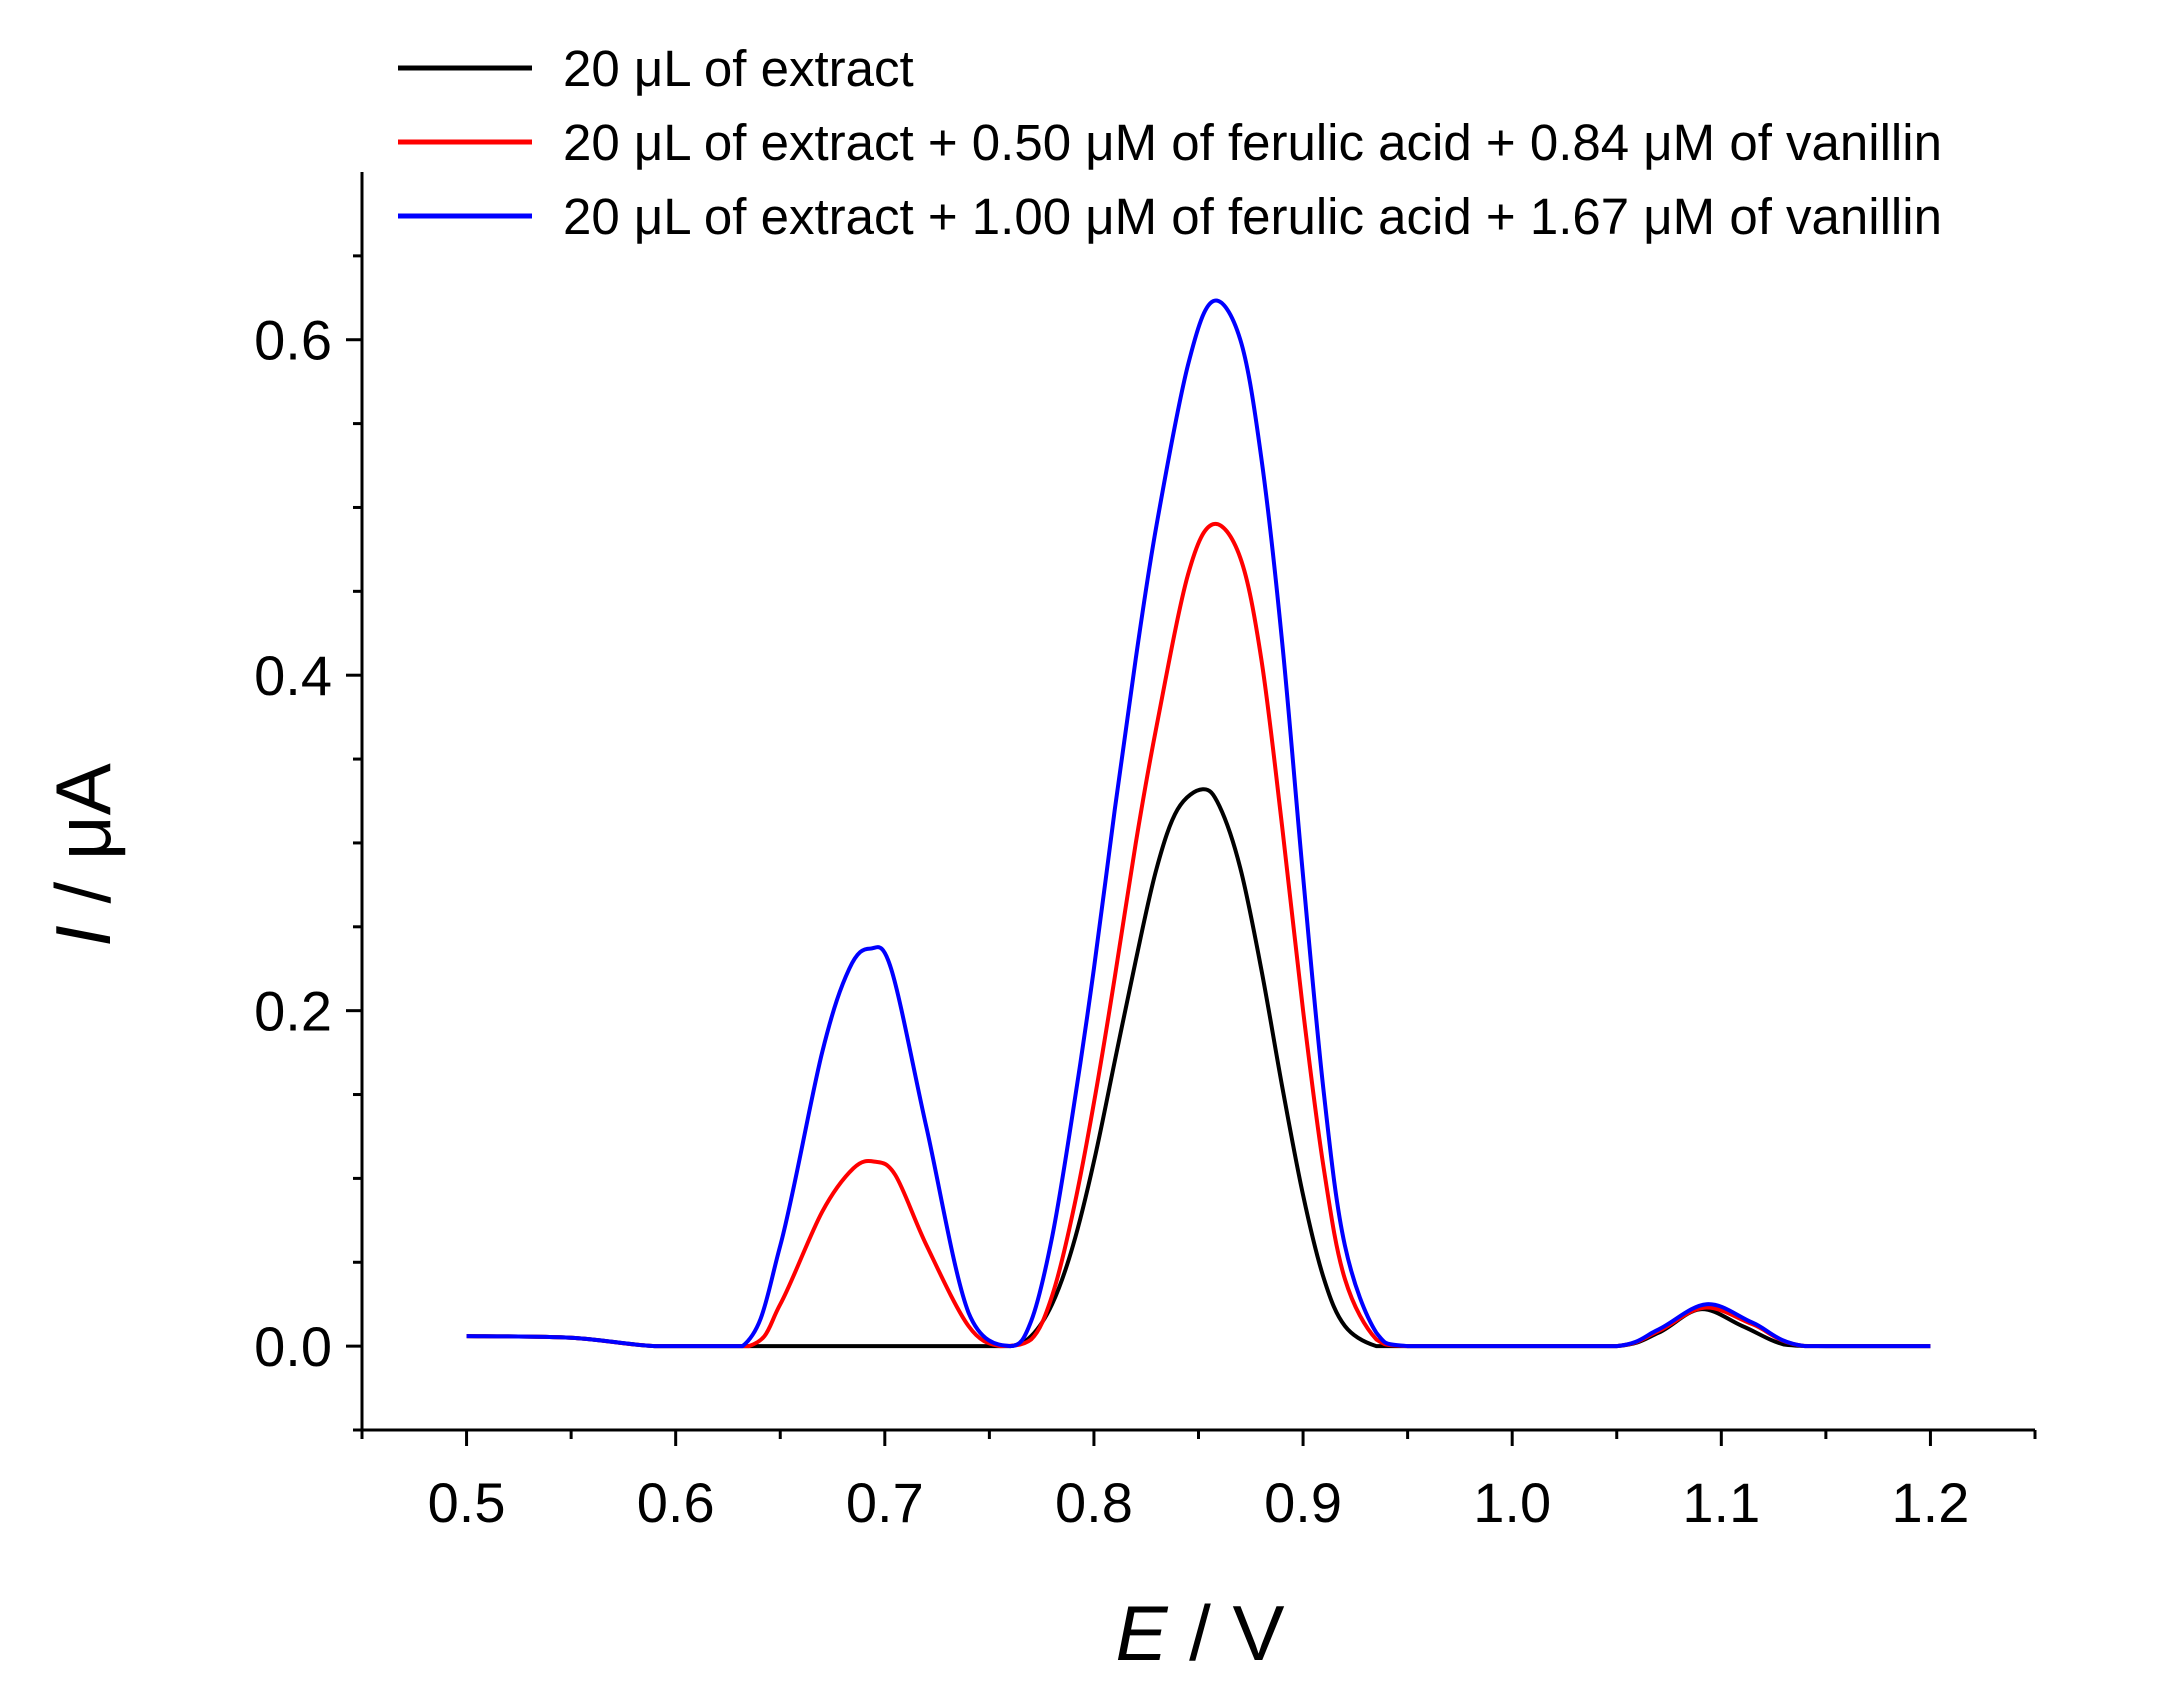 Image resolution: width=2174 pixels, height=1689 pixels. What do you see at coordinates (676, 1502) in the screenshot?
I see `x-tick-label: 0.6` at bounding box center [676, 1502].